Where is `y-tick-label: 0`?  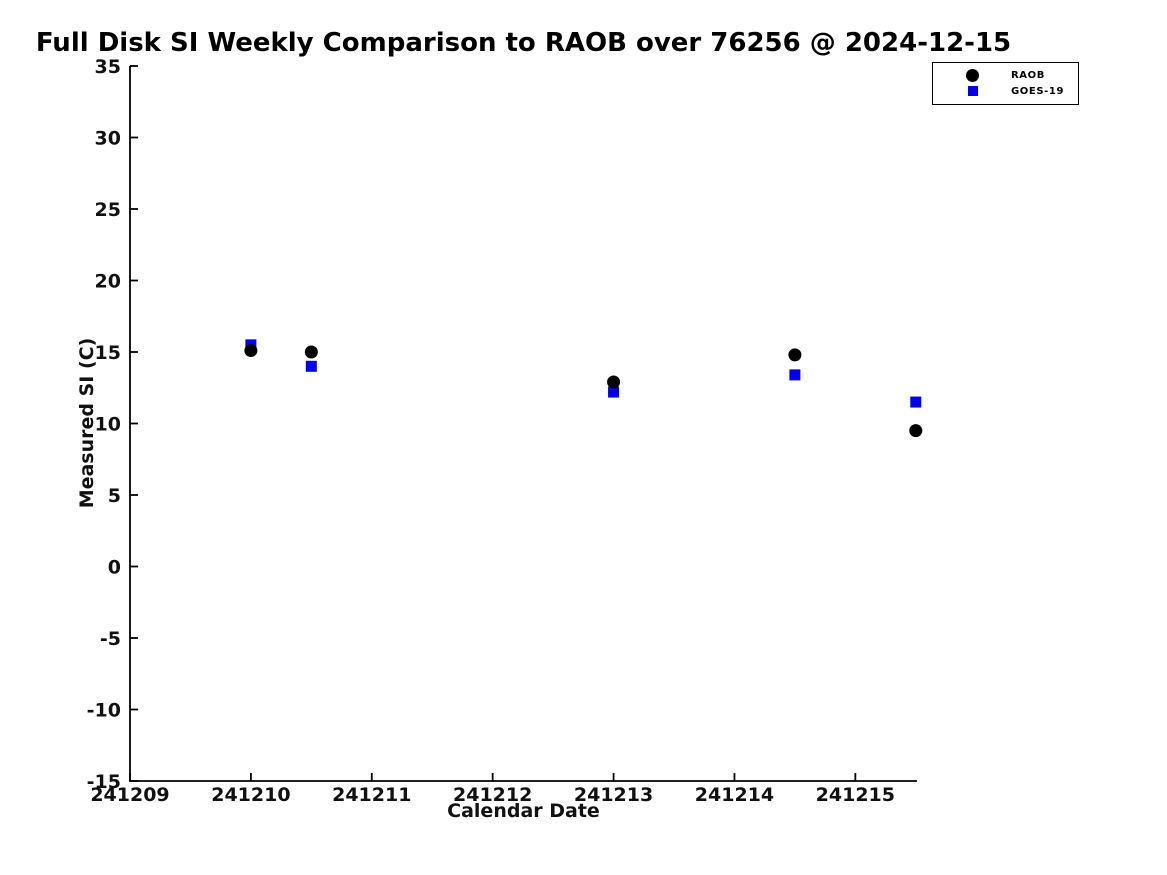
y-tick-label: 0 is located at coordinates (114, 568).